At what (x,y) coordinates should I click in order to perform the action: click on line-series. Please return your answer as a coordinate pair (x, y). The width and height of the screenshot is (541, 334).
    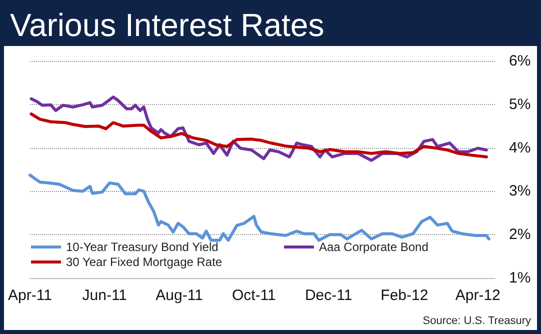
    Looking at the image, I should click on (259, 135).